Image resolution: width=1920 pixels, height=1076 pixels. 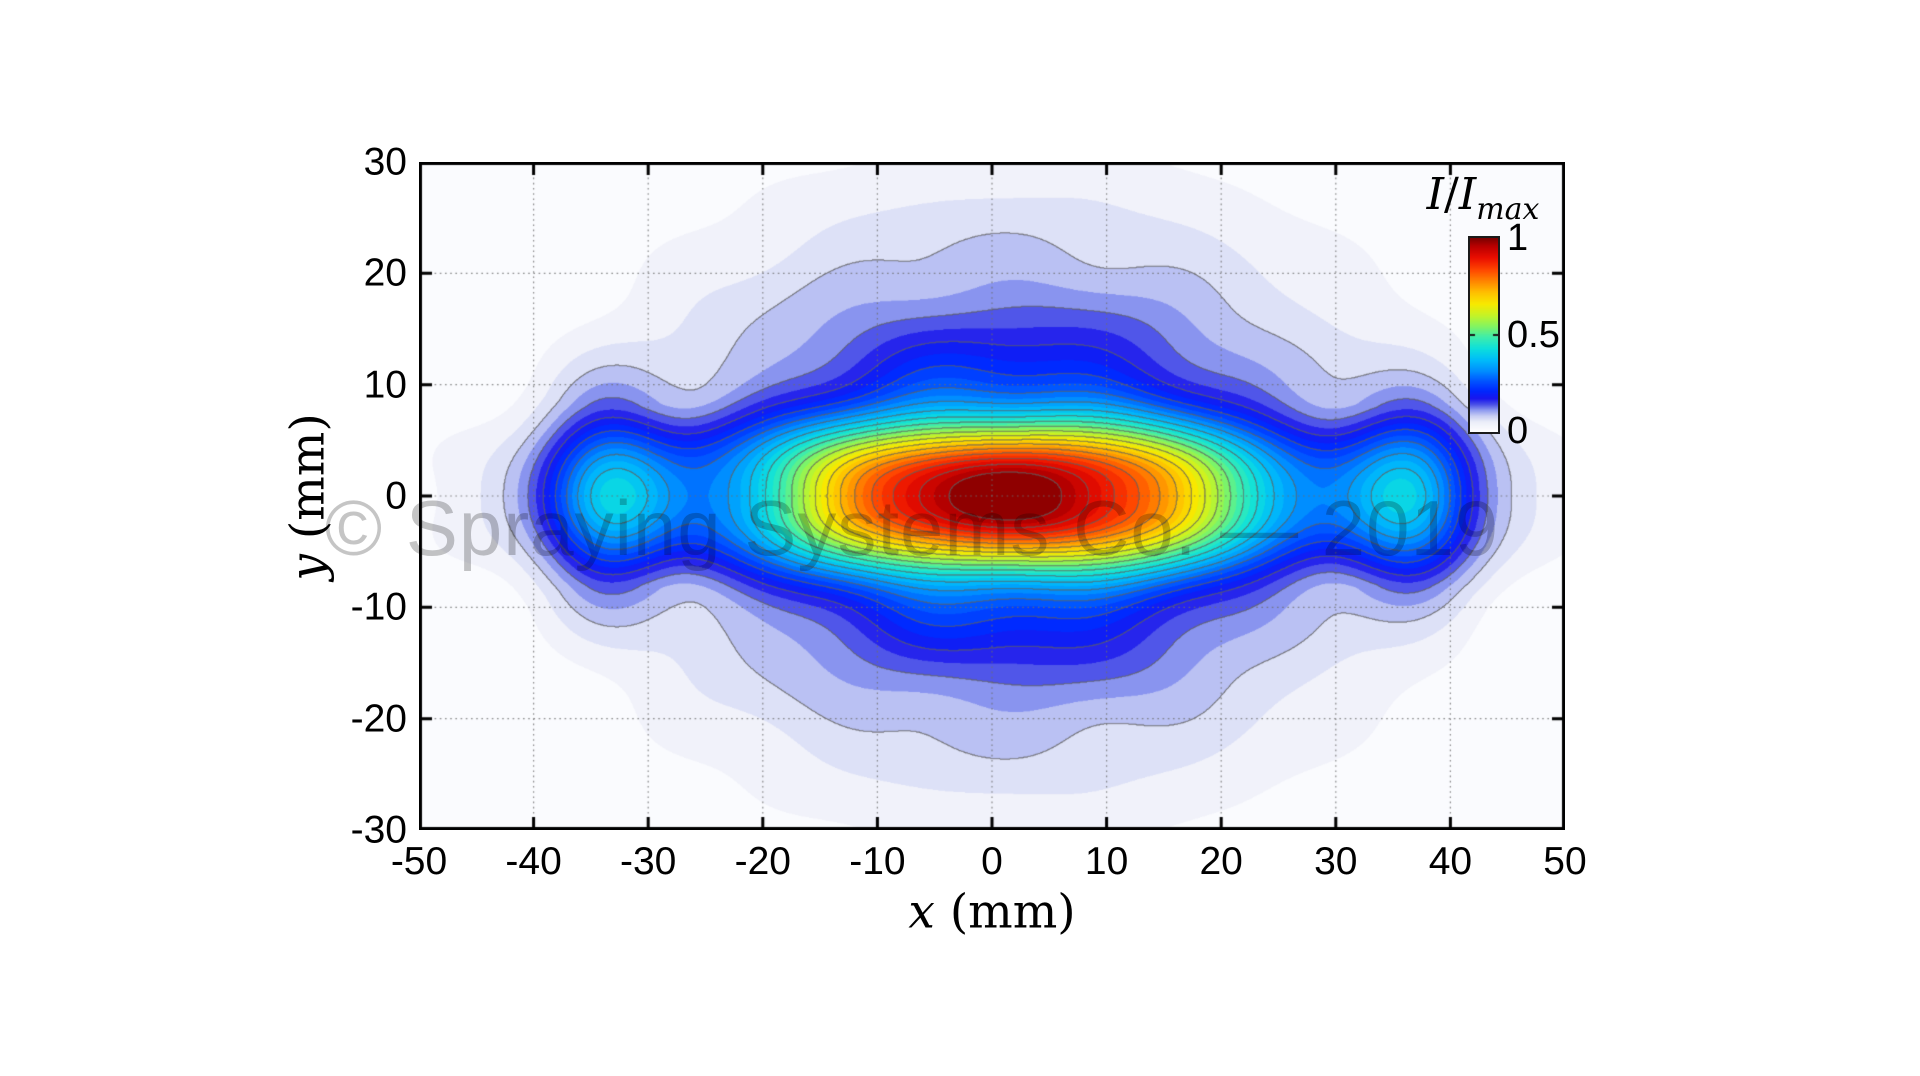 What do you see at coordinates (1565, 861) in the screenshot?
I see `x-tick-label: 50` at bounding box center [1565, 861].